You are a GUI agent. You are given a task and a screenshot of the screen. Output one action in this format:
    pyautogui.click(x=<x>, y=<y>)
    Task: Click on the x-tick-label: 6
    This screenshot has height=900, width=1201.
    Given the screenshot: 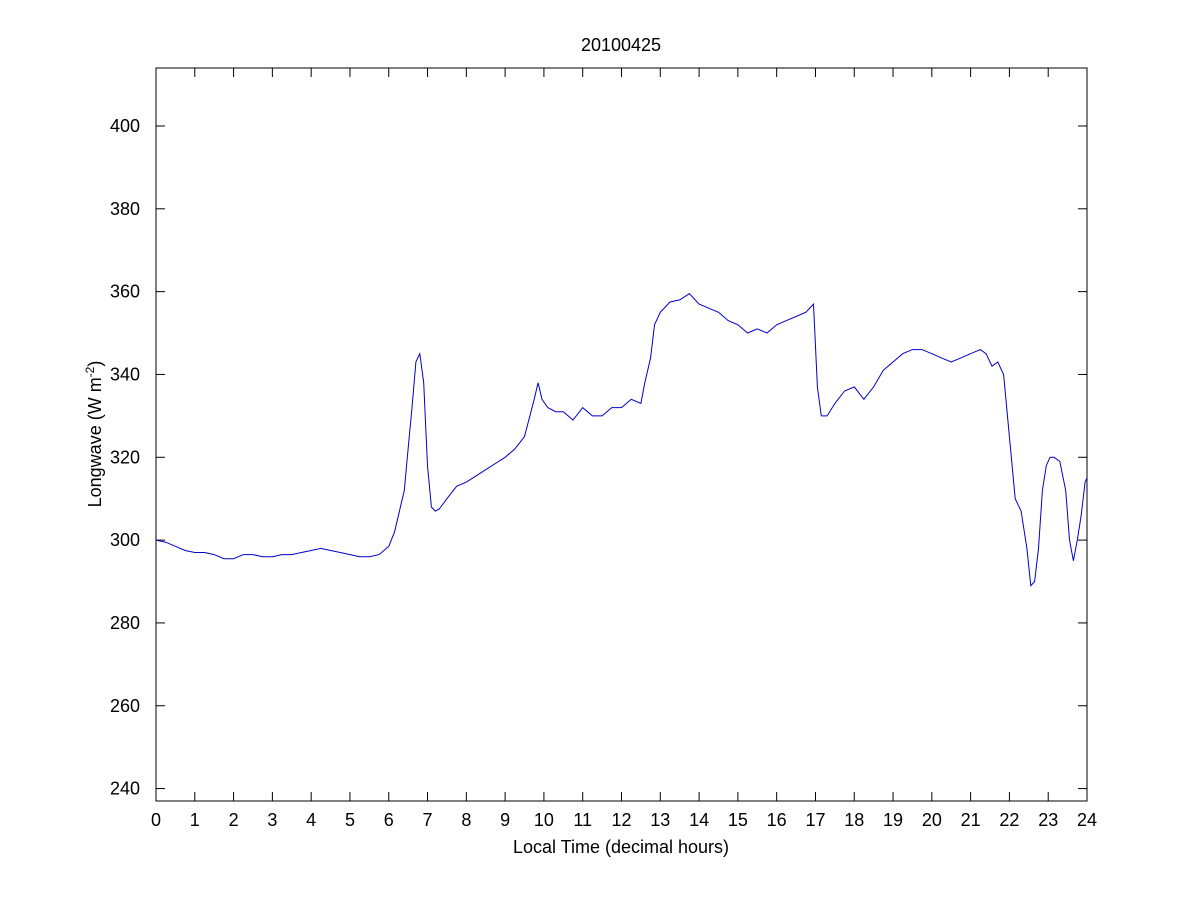 What is the action you would take?
    pyautogui.click(x=389, y=820)
    